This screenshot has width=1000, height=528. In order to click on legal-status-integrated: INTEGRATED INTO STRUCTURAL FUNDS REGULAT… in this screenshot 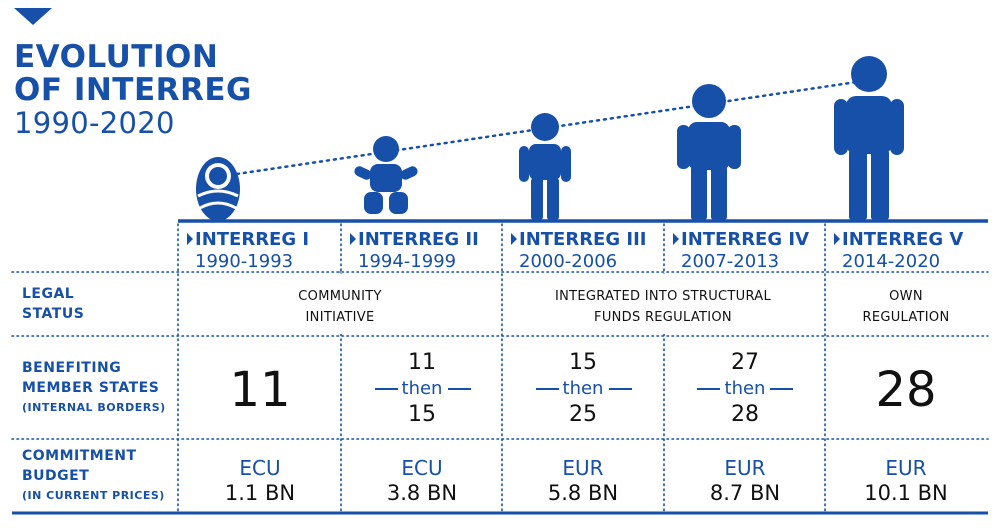, I will do `click(663, 307)`.